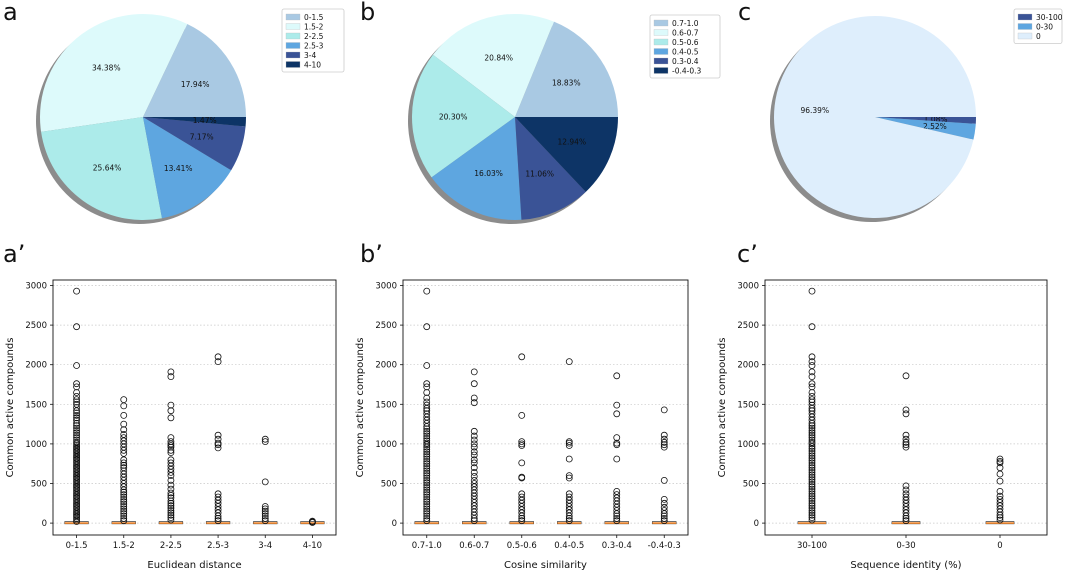  I want to click on legend-label: 3-4, so click(310, 55).